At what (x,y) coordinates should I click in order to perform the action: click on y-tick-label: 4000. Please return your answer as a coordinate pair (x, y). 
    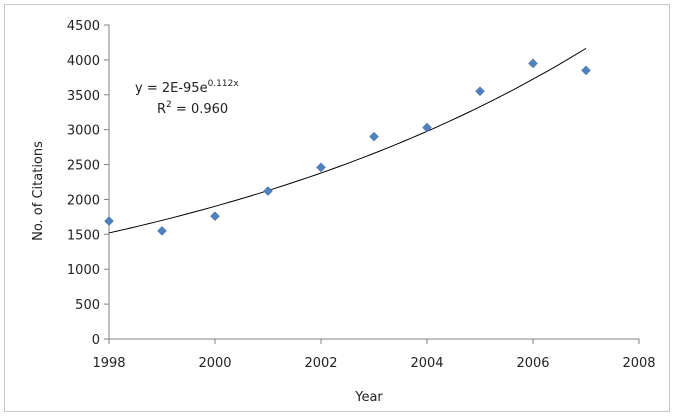
    Looking at the image, I should click on (83, 61).